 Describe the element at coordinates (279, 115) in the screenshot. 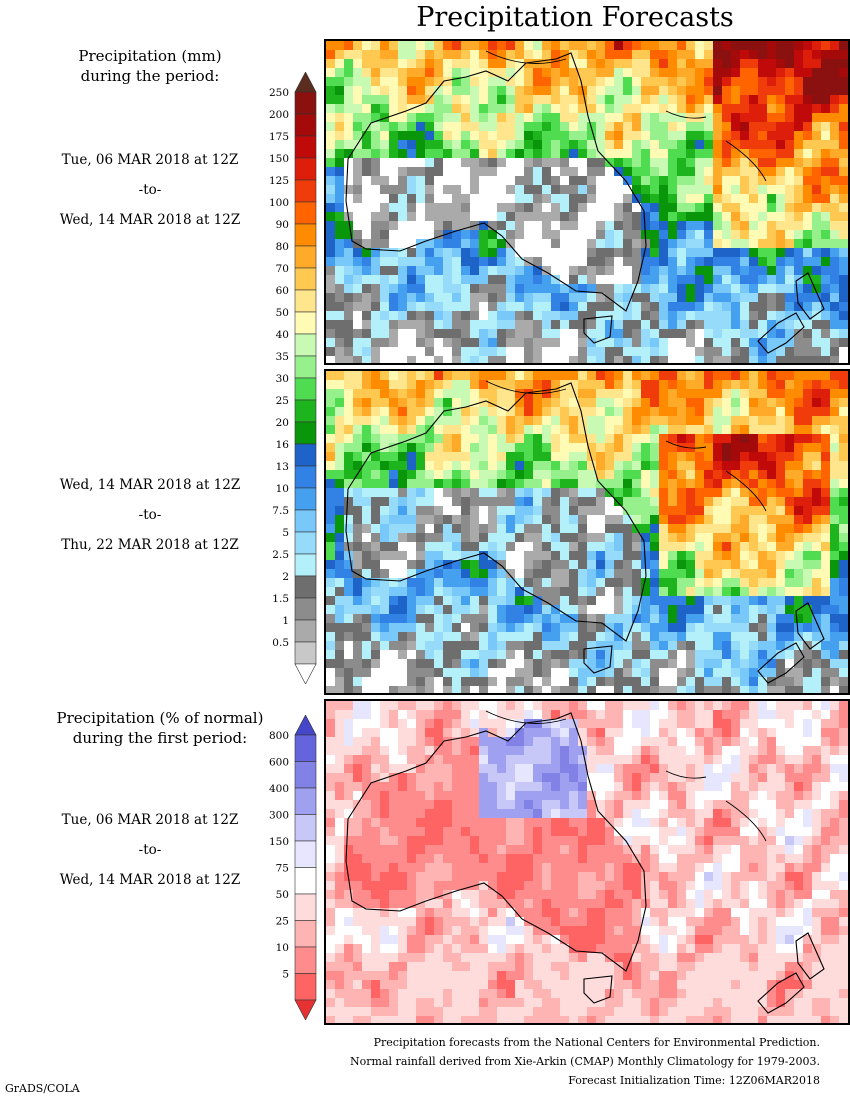

I see `mm-colorbar-tick-label: 200` at that location.